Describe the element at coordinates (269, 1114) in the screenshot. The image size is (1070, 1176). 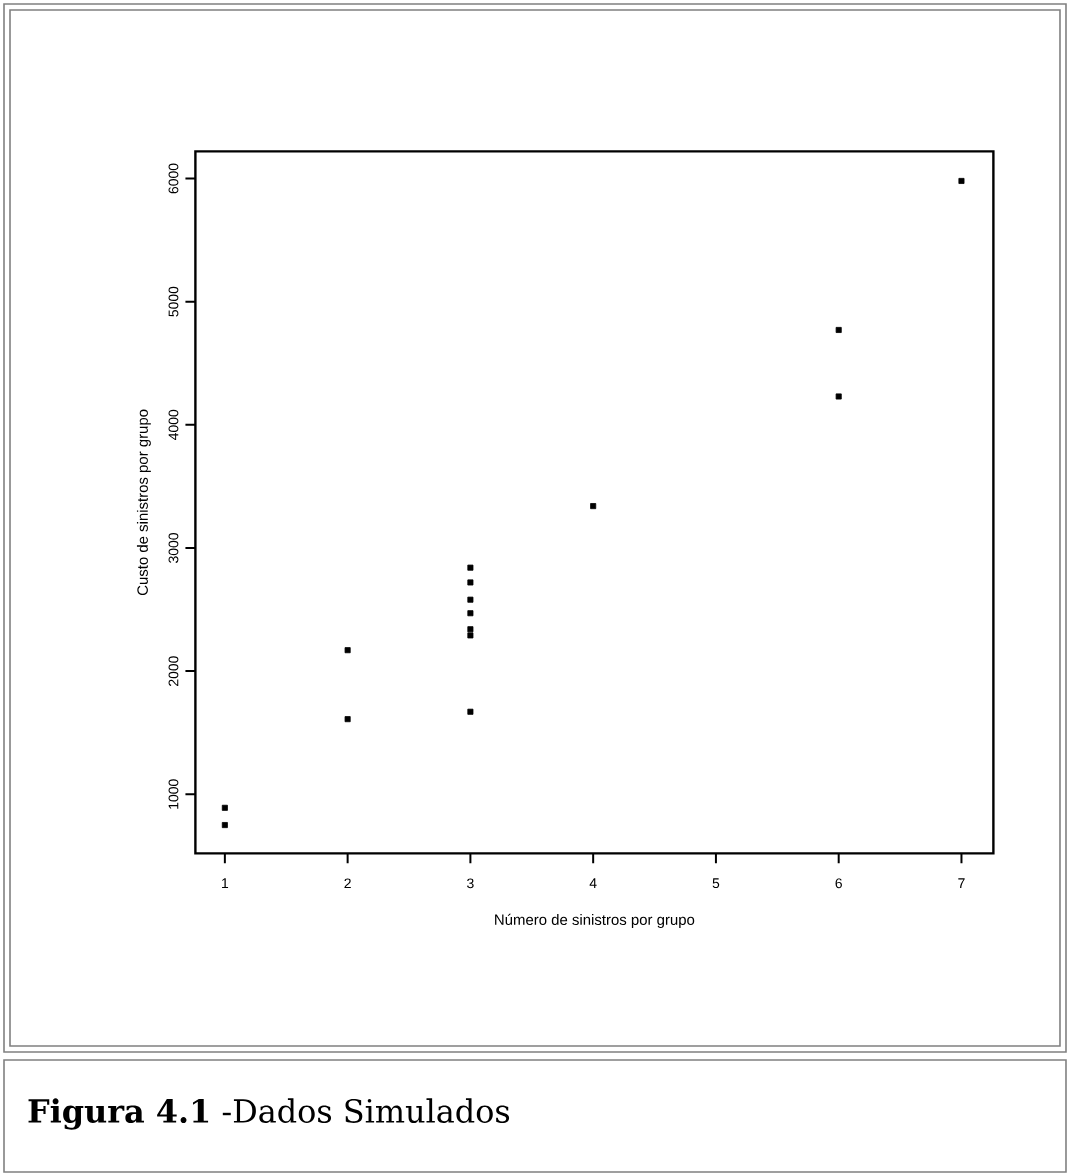
I see `text: Figura 4.1 -Dados Simulados` at that location.